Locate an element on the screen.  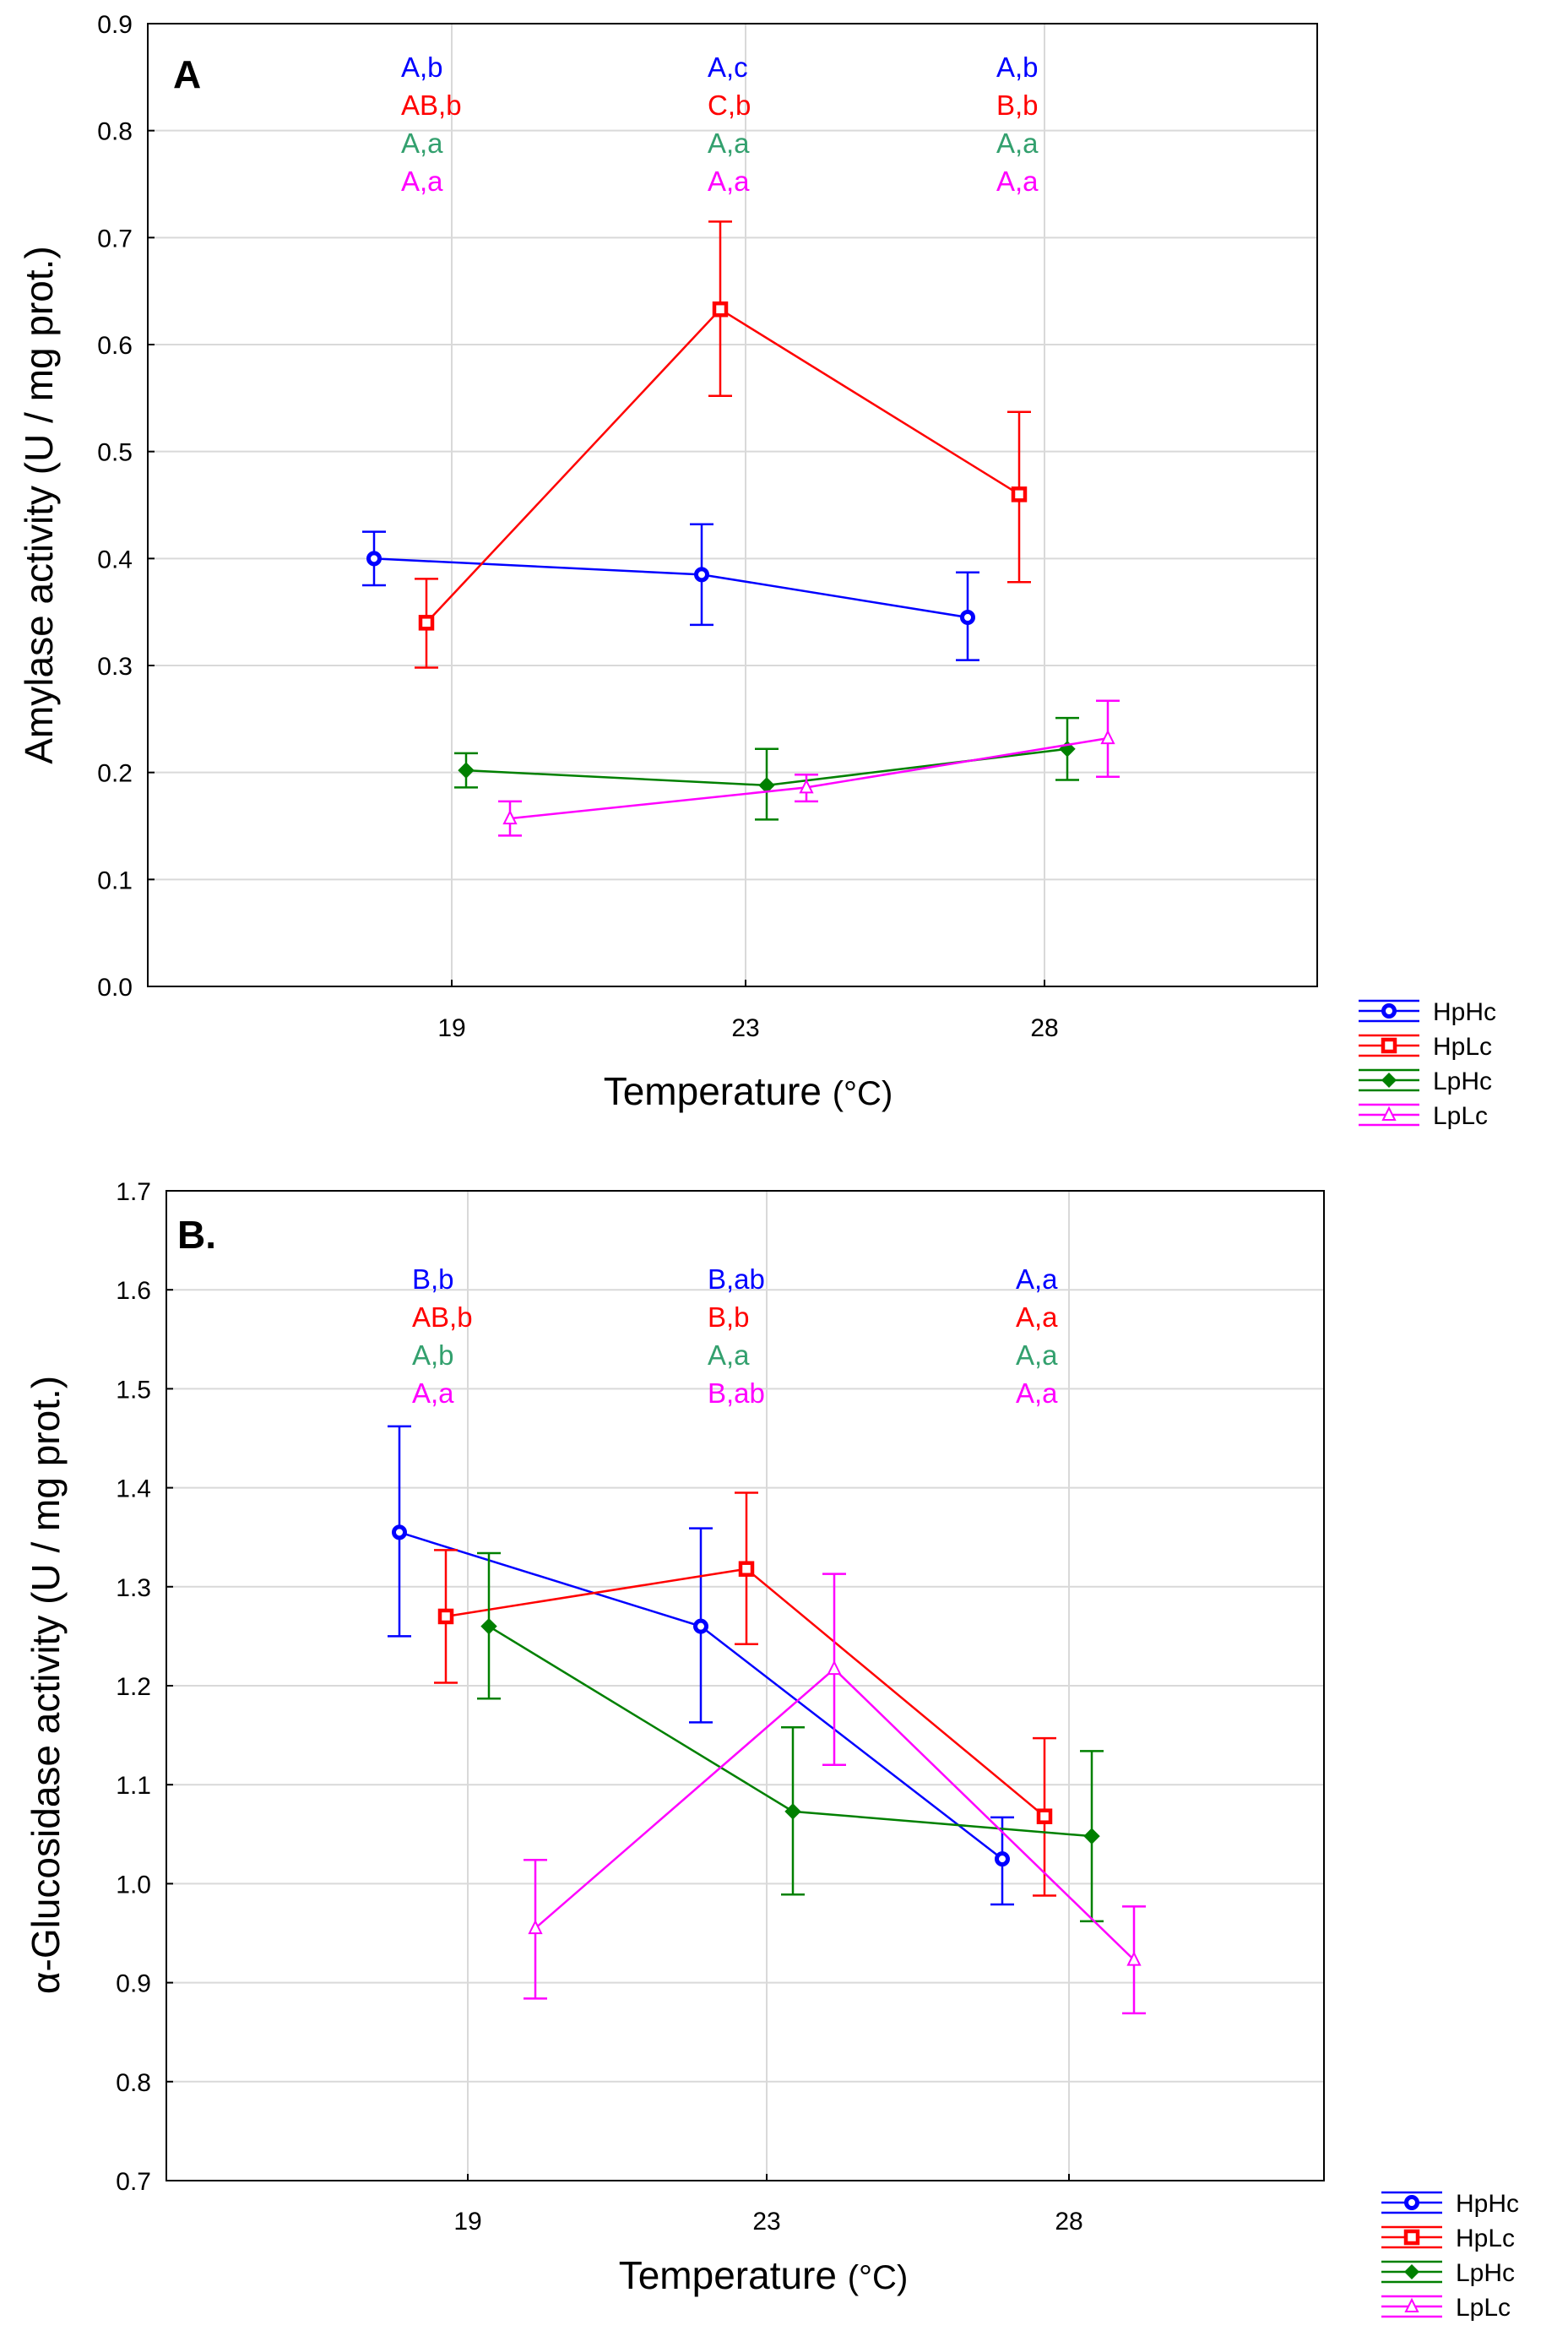
panel-a-annotation: A,c is located at coordinates (728, 68).